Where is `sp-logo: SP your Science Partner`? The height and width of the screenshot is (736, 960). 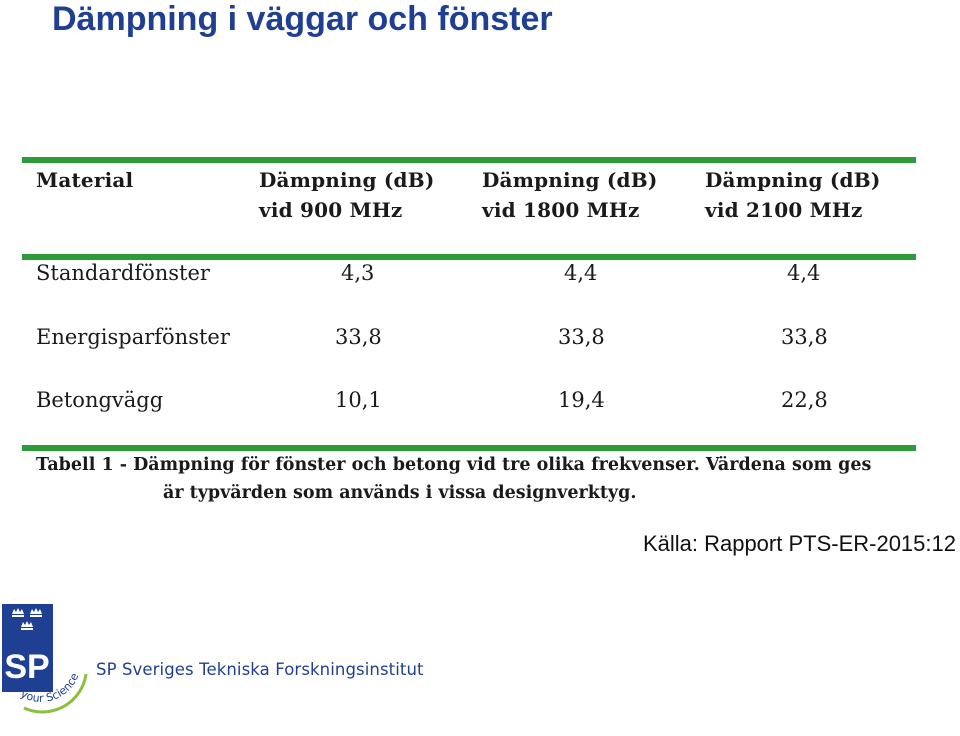
sp-logo: SP your Science Partner is located at coordinates (46, 660).